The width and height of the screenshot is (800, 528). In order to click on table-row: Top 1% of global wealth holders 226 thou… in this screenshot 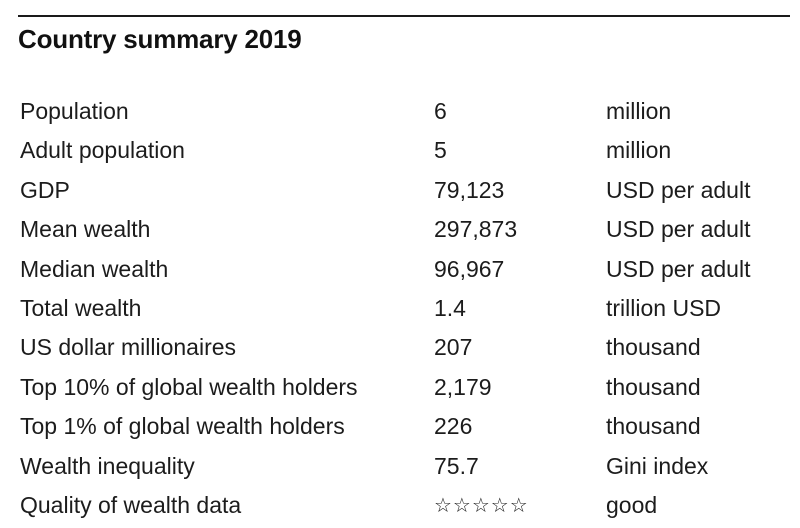, I will do `click(405, 426)`.